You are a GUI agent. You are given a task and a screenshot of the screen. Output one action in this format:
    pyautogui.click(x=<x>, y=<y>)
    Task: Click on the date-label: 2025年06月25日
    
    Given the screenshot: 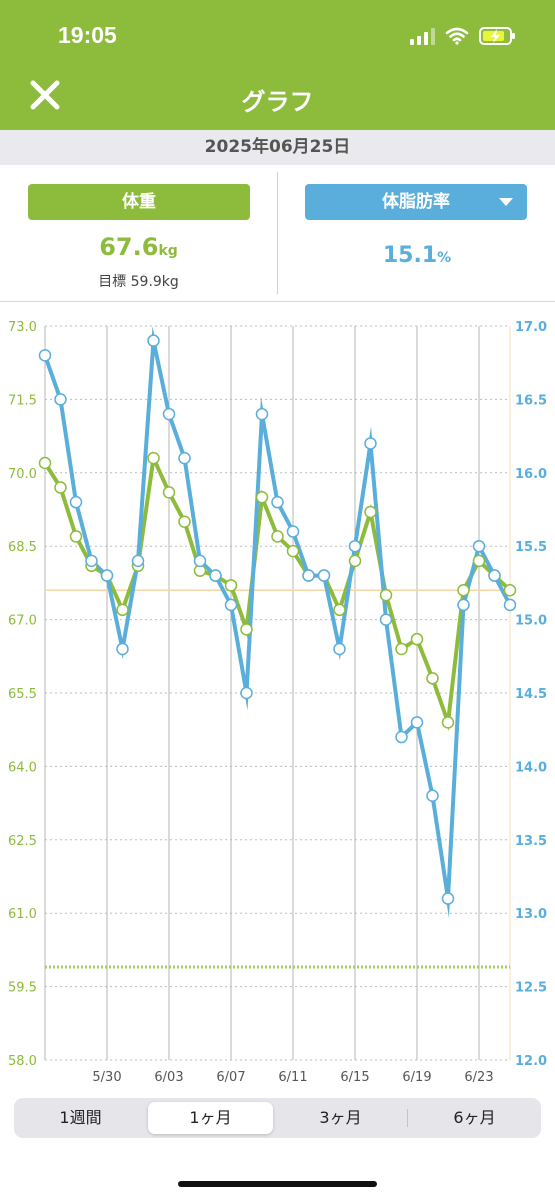 What is the action you would take?
    pyautogui.click(x=277, y=147)
    